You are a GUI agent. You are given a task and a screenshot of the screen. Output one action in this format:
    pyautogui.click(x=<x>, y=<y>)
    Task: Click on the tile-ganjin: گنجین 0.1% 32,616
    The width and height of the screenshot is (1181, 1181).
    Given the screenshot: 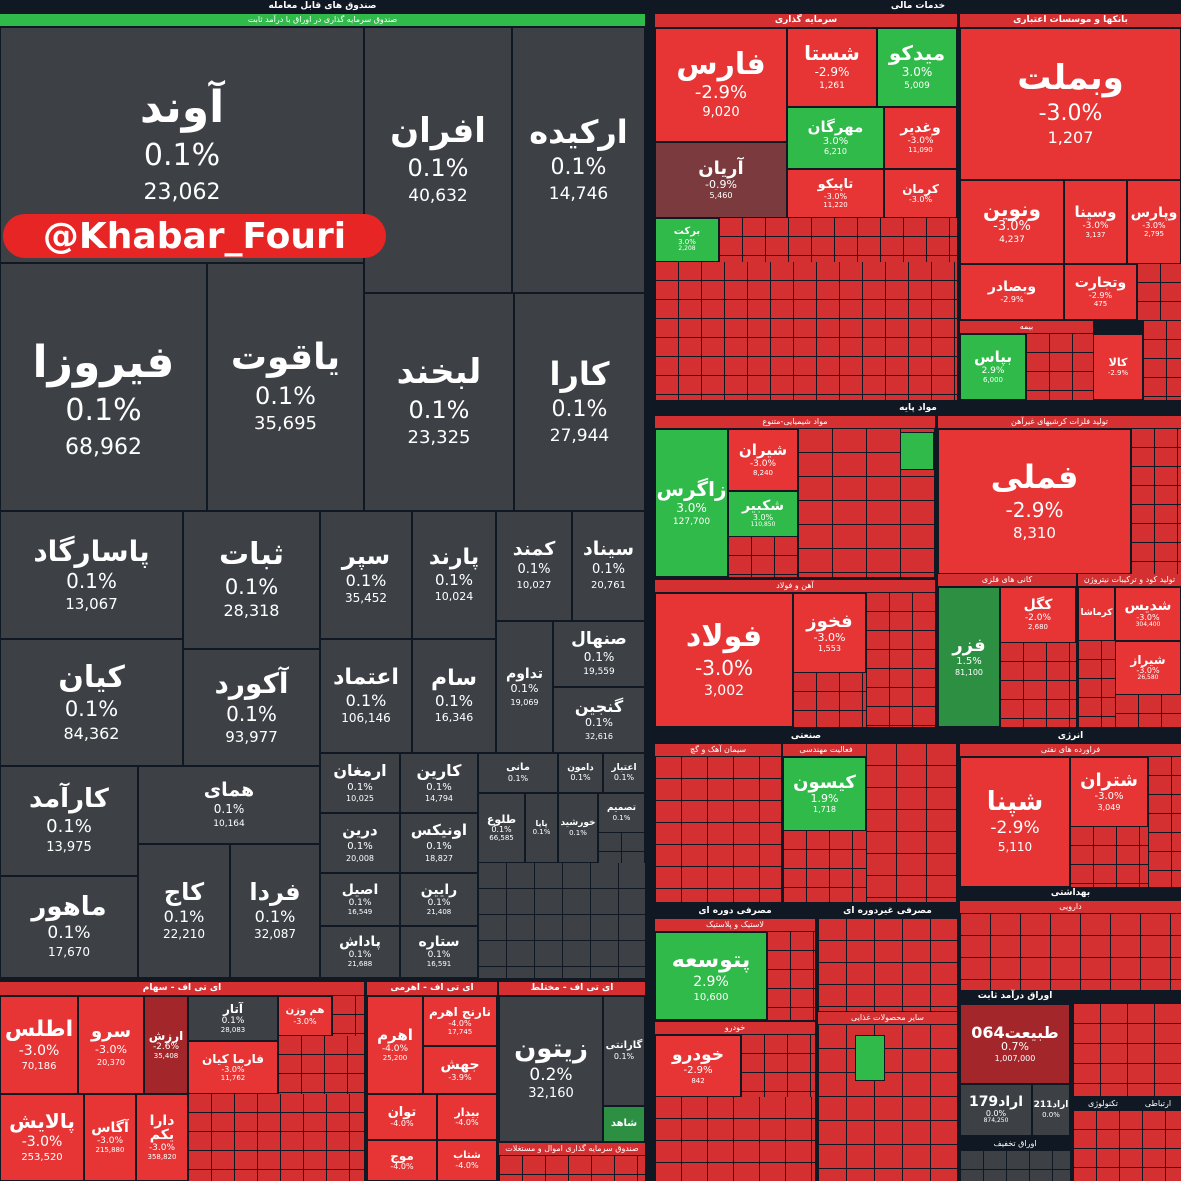 What is the action you would take?
    pyautogui.click(x=599, y=720)
    